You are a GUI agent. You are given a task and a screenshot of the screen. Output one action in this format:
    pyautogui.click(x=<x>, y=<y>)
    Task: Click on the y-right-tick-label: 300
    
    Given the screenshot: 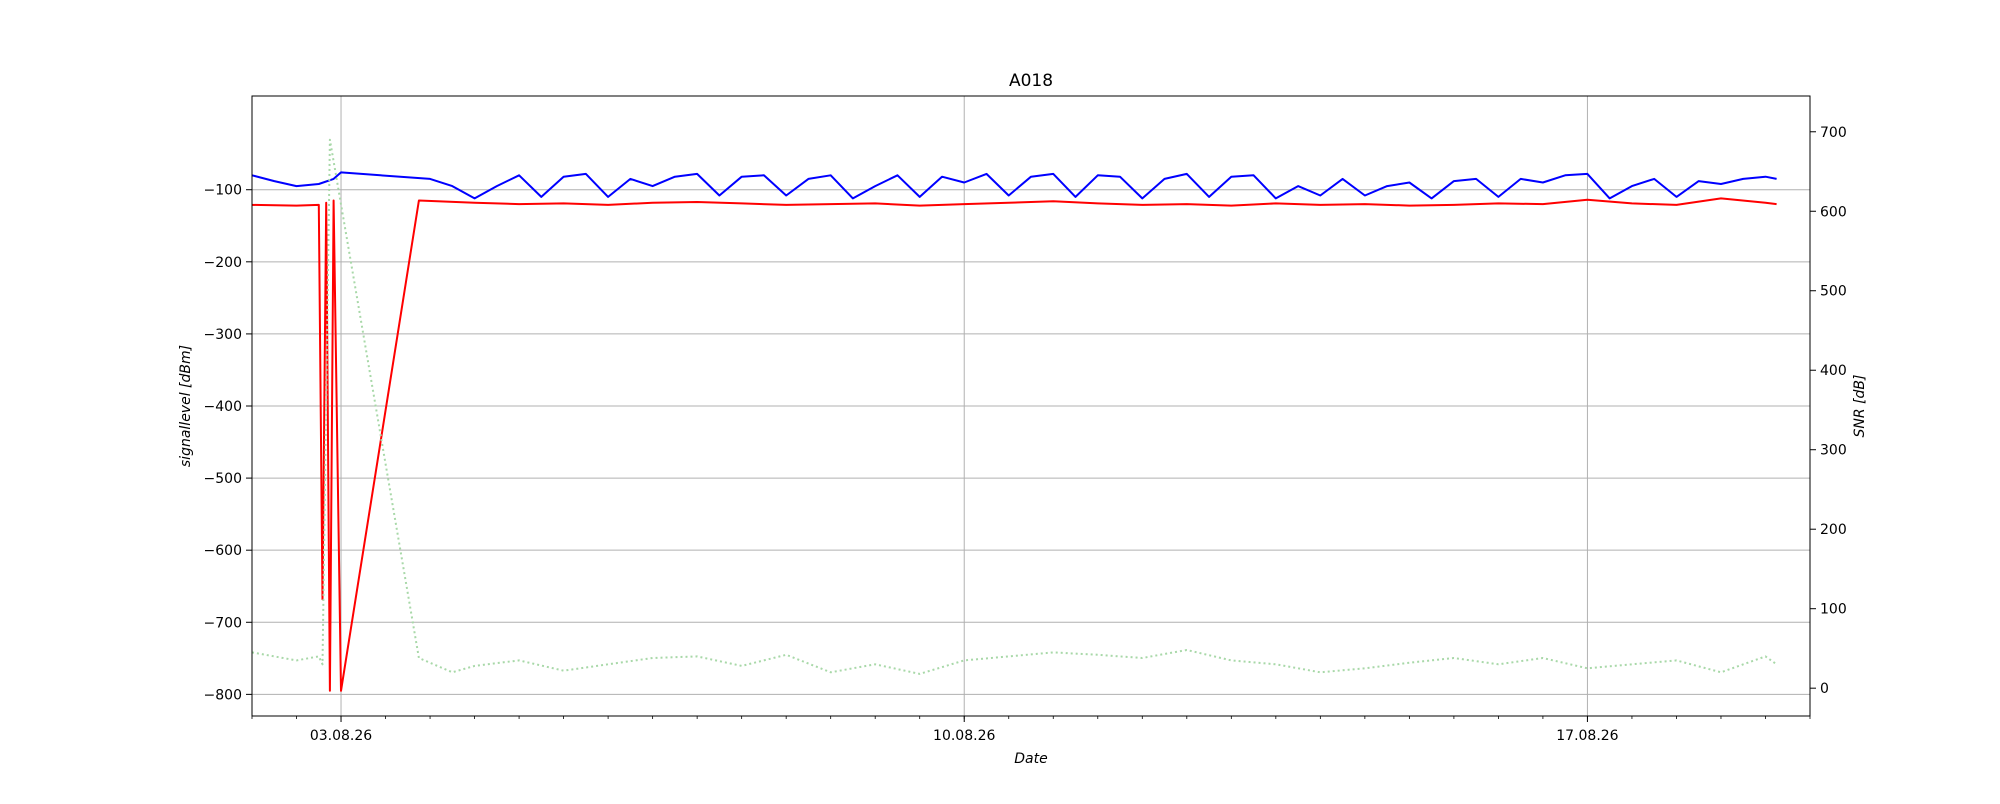 What is the action you would take?
    pyautogui.click(x=1833, y=451)
    